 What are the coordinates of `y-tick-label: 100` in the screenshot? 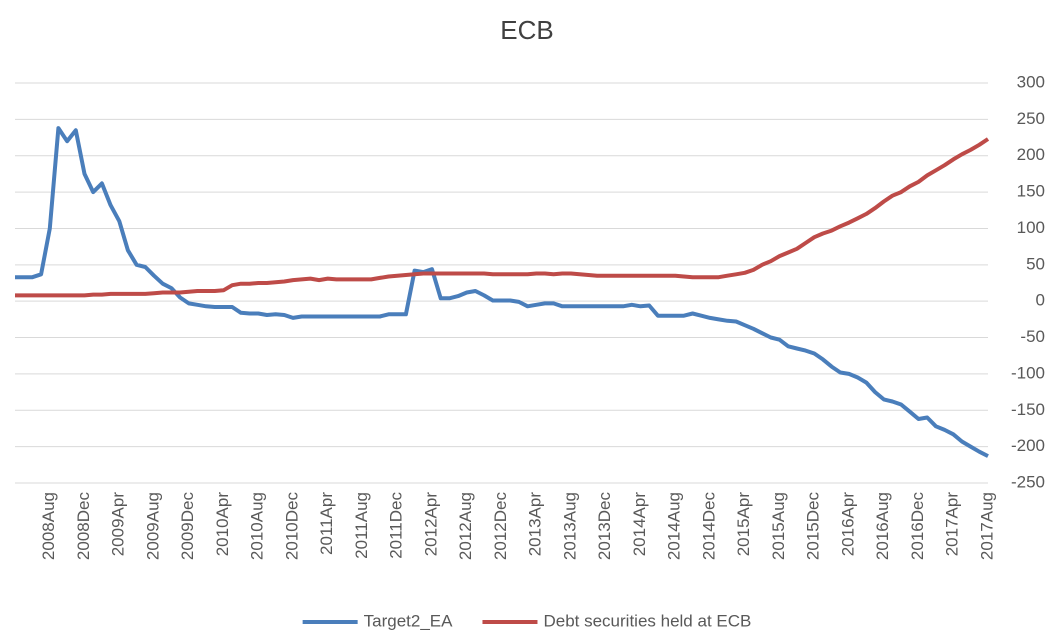 It's located at (1031, 227).